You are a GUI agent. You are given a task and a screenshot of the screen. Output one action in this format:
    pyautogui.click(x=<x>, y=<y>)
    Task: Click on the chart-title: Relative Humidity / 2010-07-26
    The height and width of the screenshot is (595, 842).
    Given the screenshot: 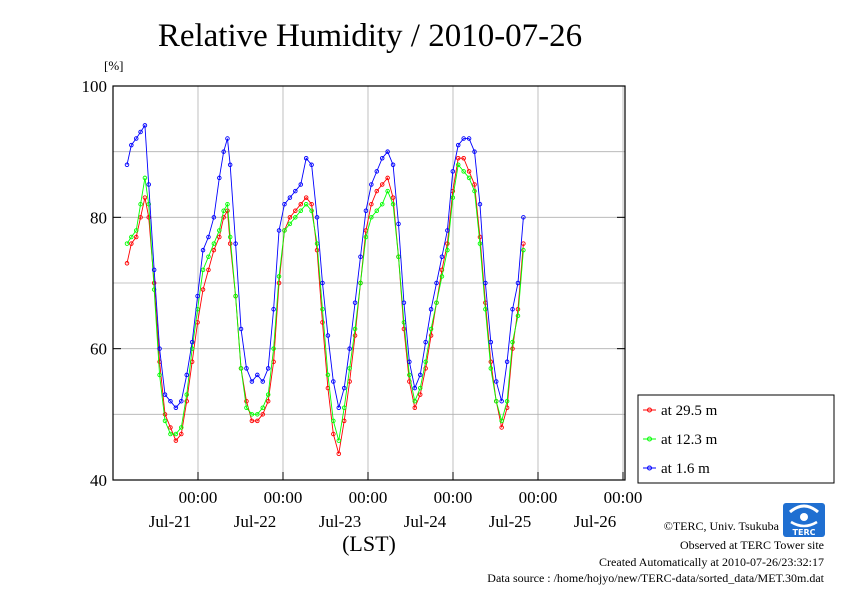 What is the action you would take?
    pyautogui.click(x=370, y=36)
    